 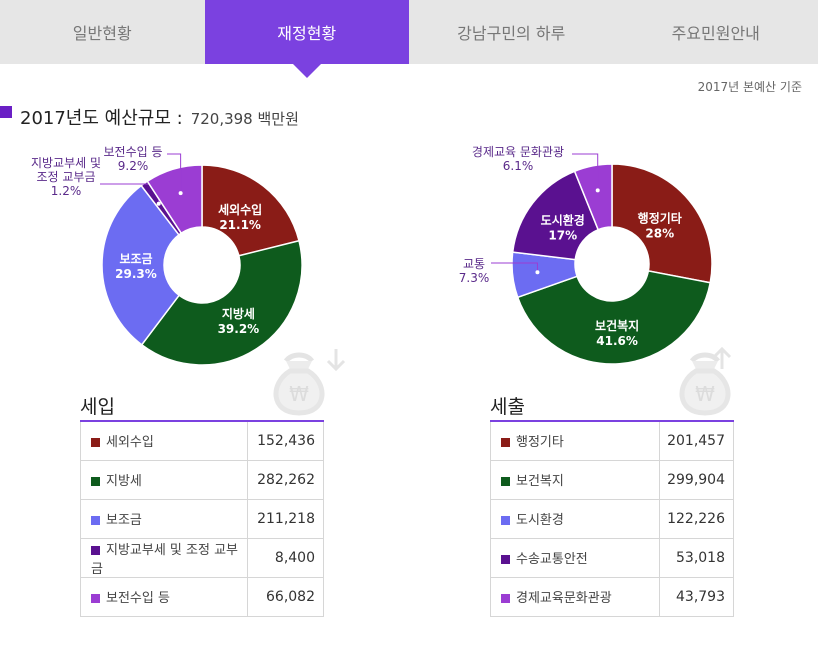 What do you see at coordinates (97, 407) in the screenshot?
I see `revenue-table-title: 세입` at bounding box center [97, 407].